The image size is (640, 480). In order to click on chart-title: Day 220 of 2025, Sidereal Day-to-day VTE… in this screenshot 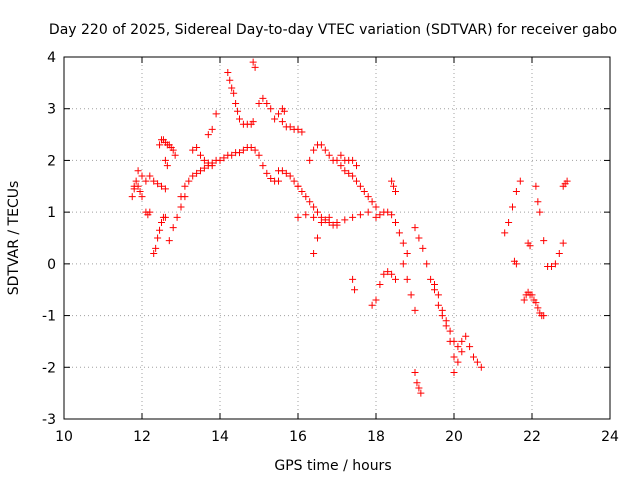, I will do `click(333, 30)`.